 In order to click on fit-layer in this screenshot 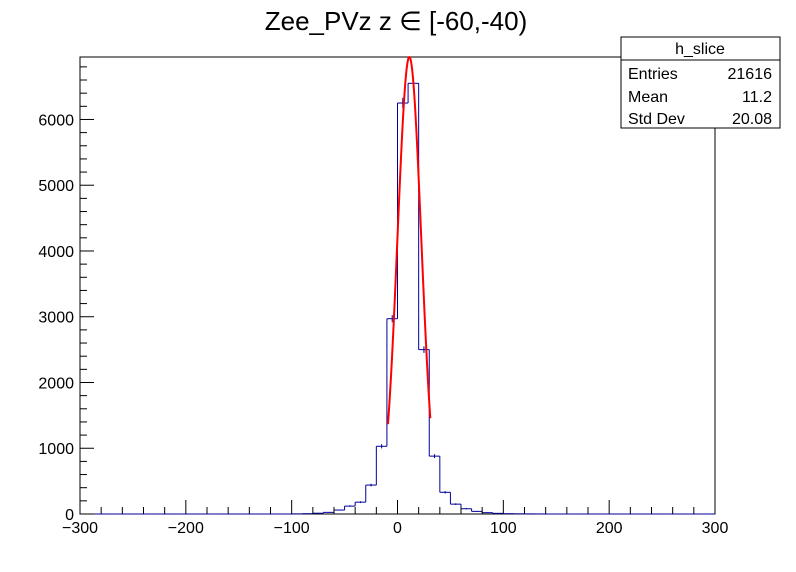, I will do `click(409, 240)`.